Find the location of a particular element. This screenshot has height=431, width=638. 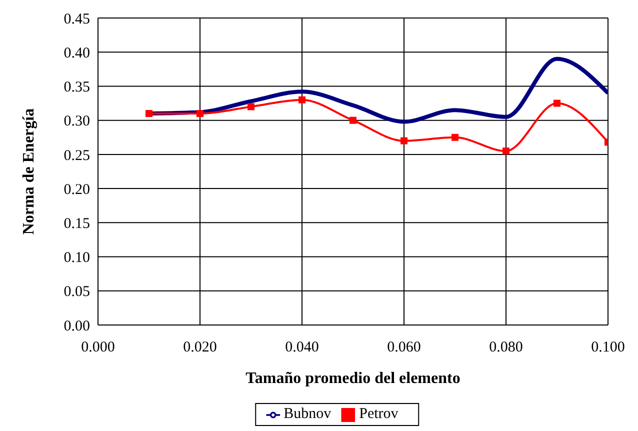

x-tick-label: 0.080 is located at coordinates (506, 348).